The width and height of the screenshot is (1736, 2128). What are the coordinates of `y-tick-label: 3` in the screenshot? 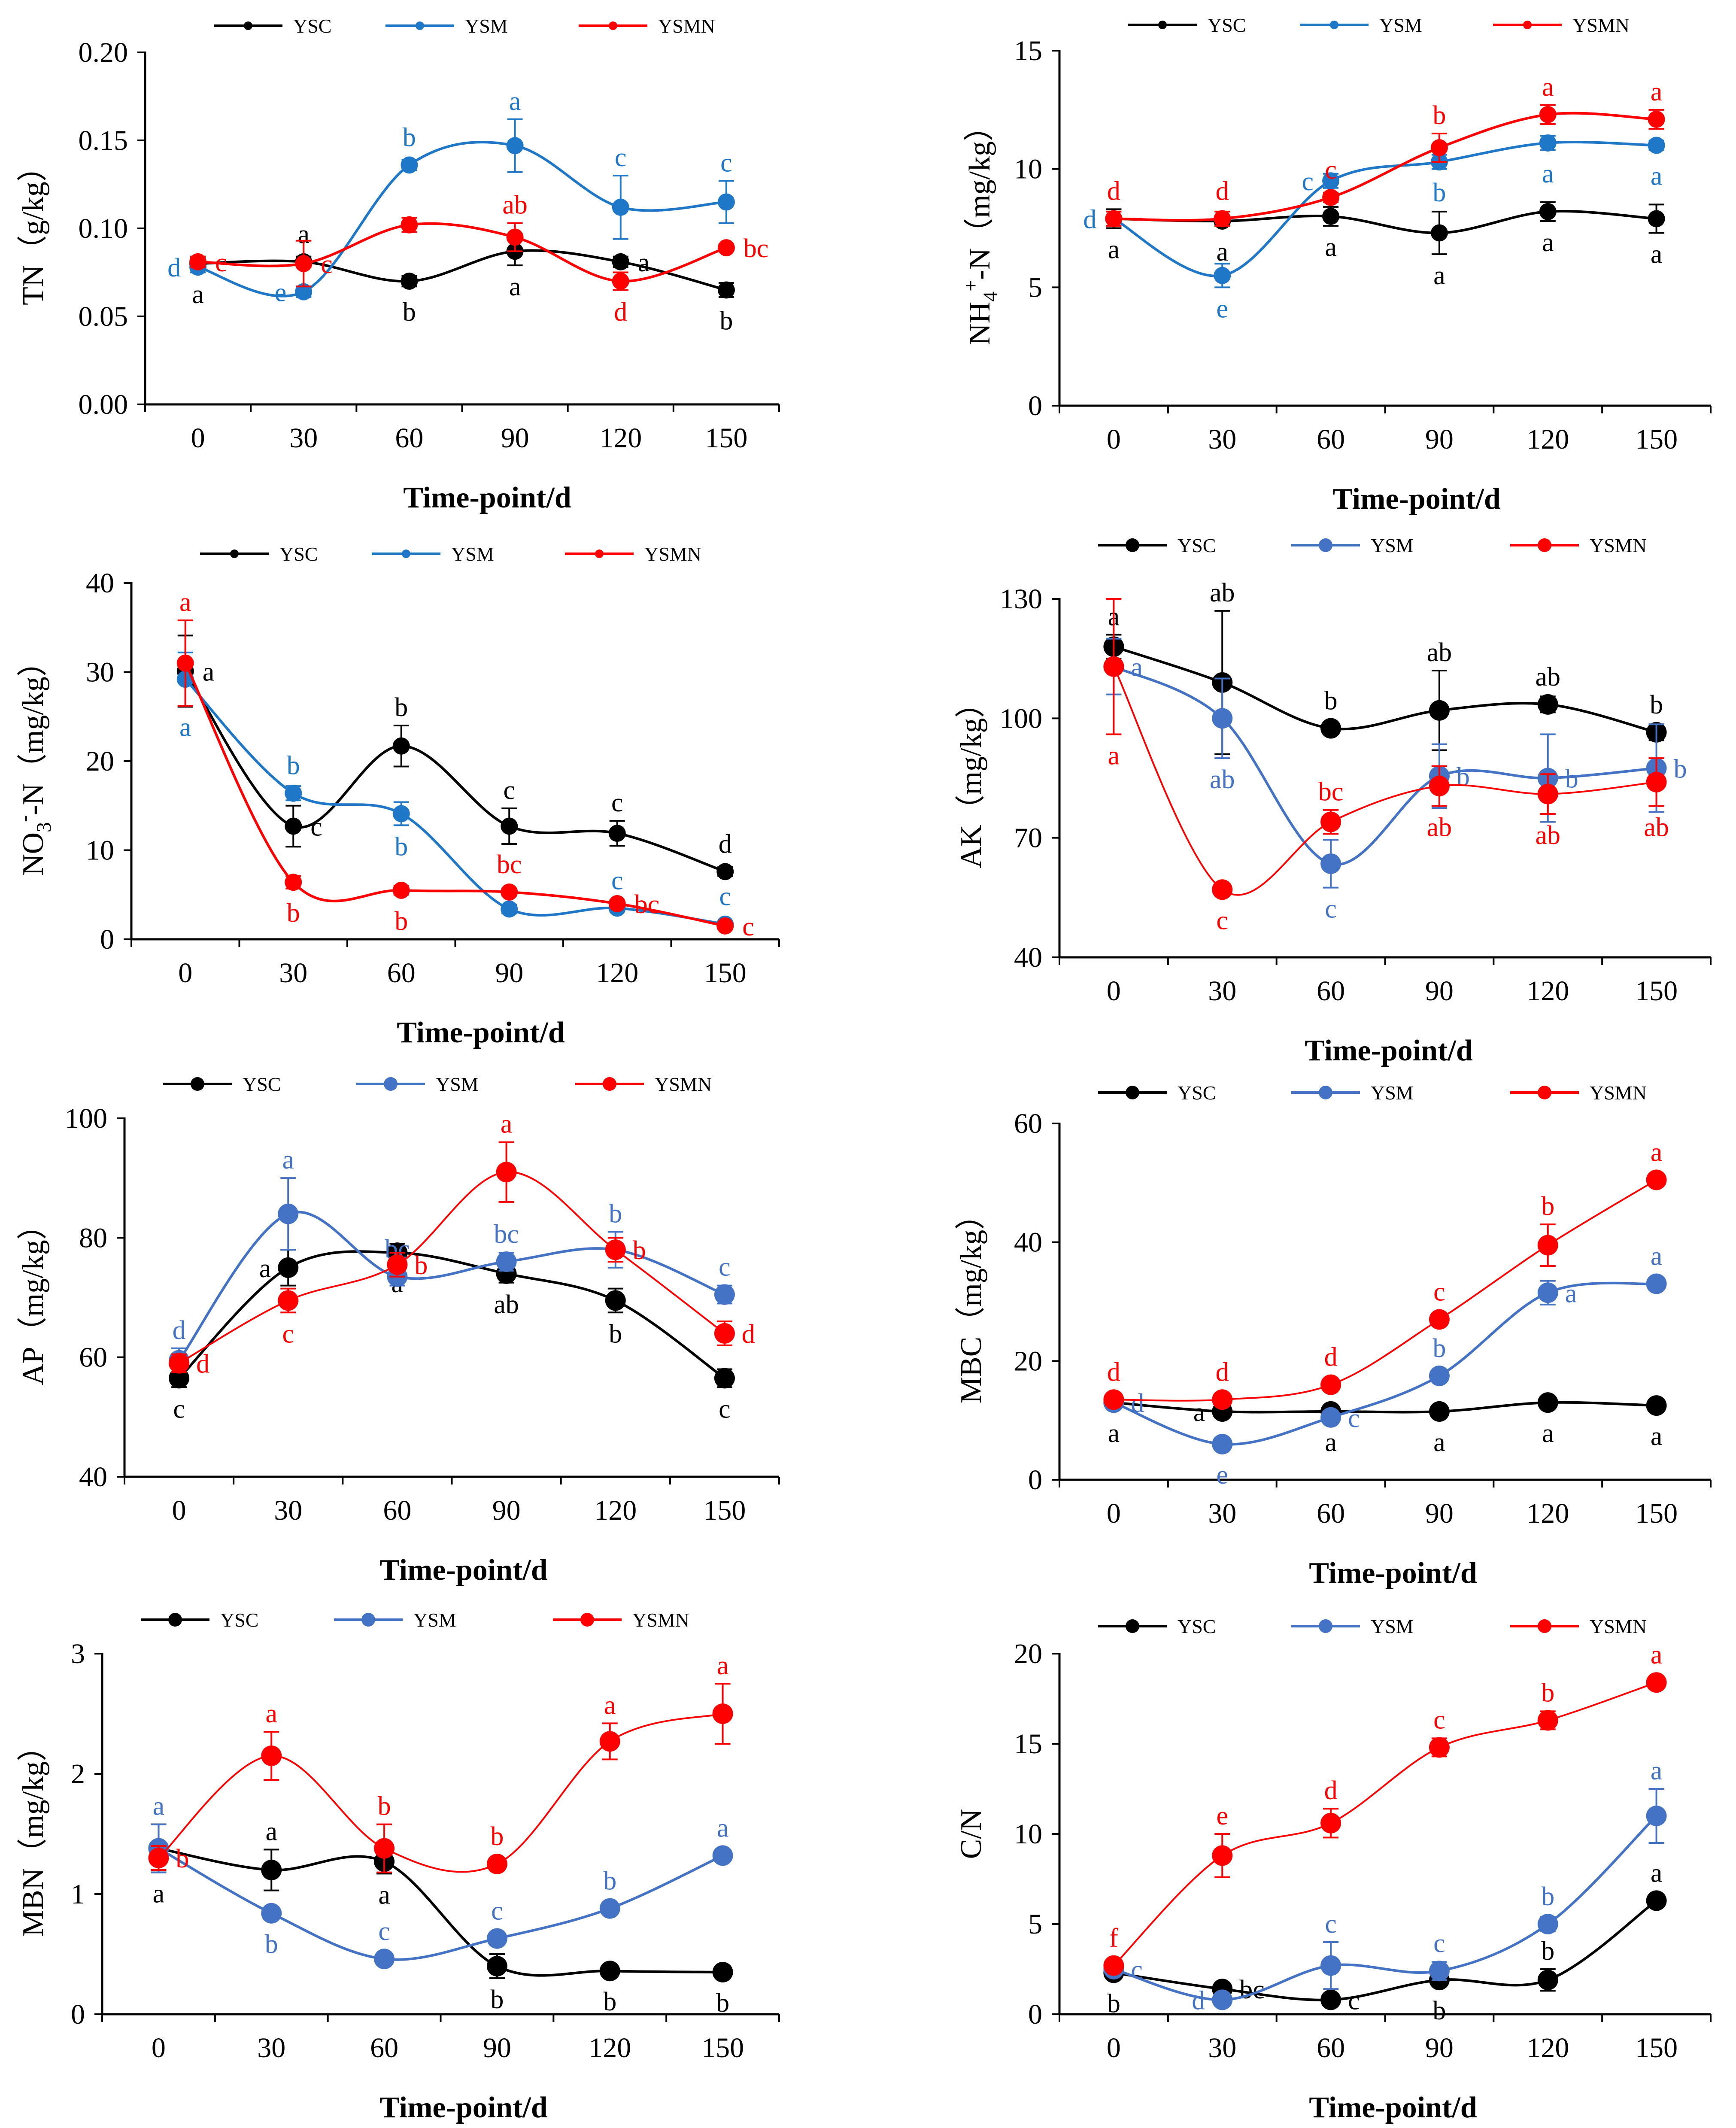 It's located at (78, 1654).